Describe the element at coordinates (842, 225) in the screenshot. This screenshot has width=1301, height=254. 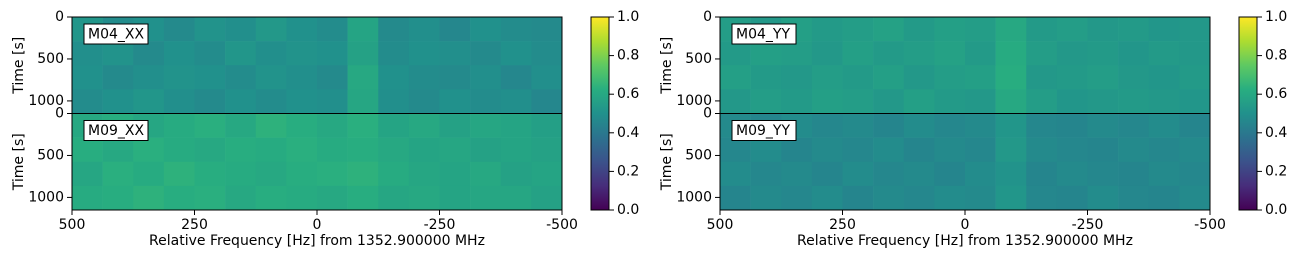
I see `x-tick-label: 250` at that location.